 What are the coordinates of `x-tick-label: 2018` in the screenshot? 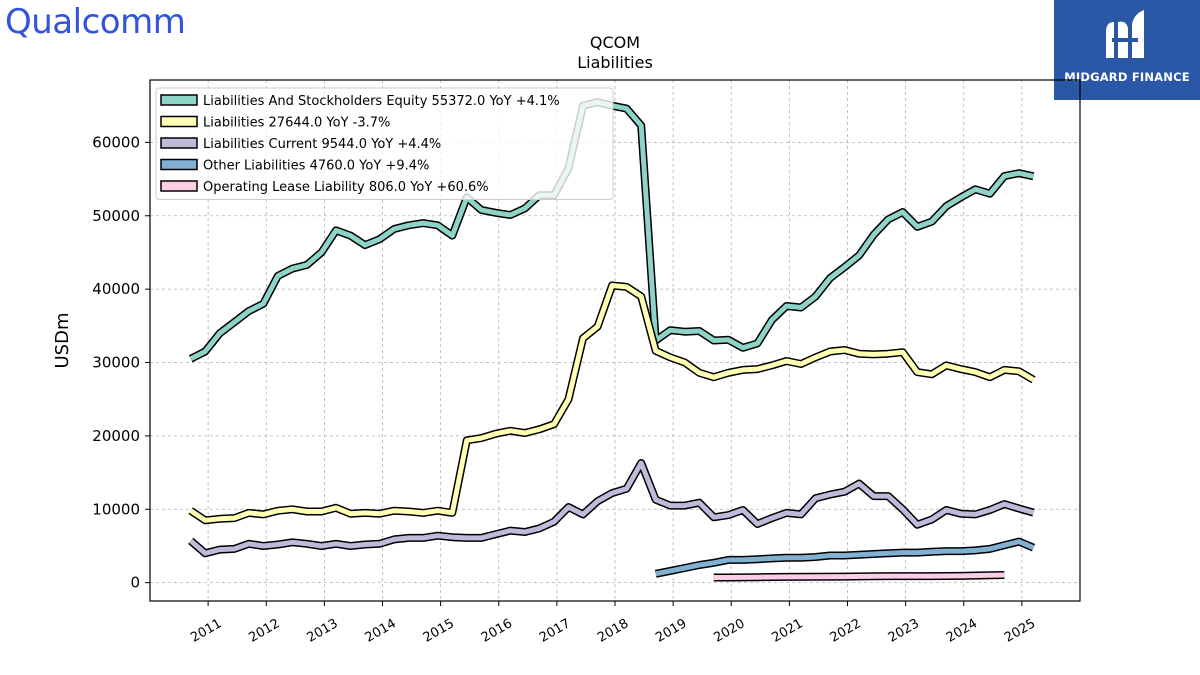 It's located at (613, 631).